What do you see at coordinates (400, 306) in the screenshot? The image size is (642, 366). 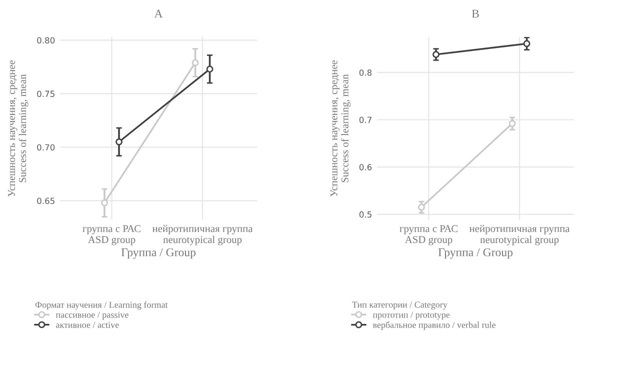 I see `legend-title: Тип категории / Category` at bounding box center [400, 306].